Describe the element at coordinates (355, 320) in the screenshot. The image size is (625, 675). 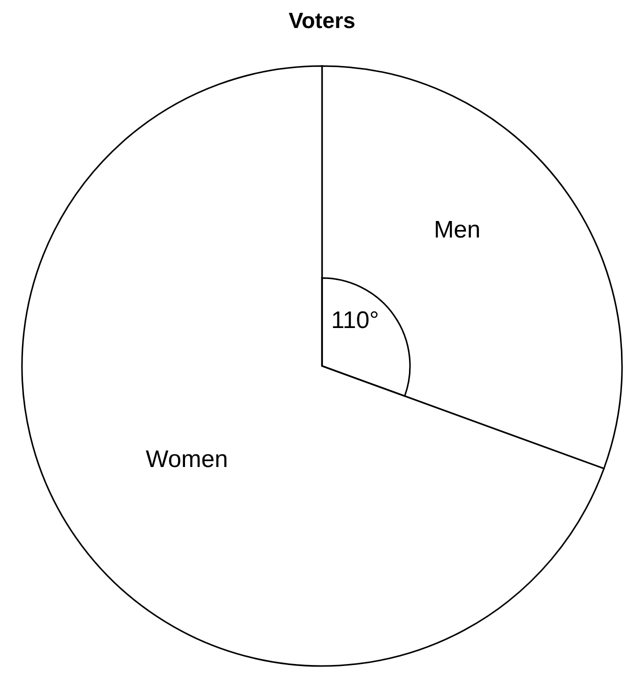
I see `data-label: 110°` at that location.